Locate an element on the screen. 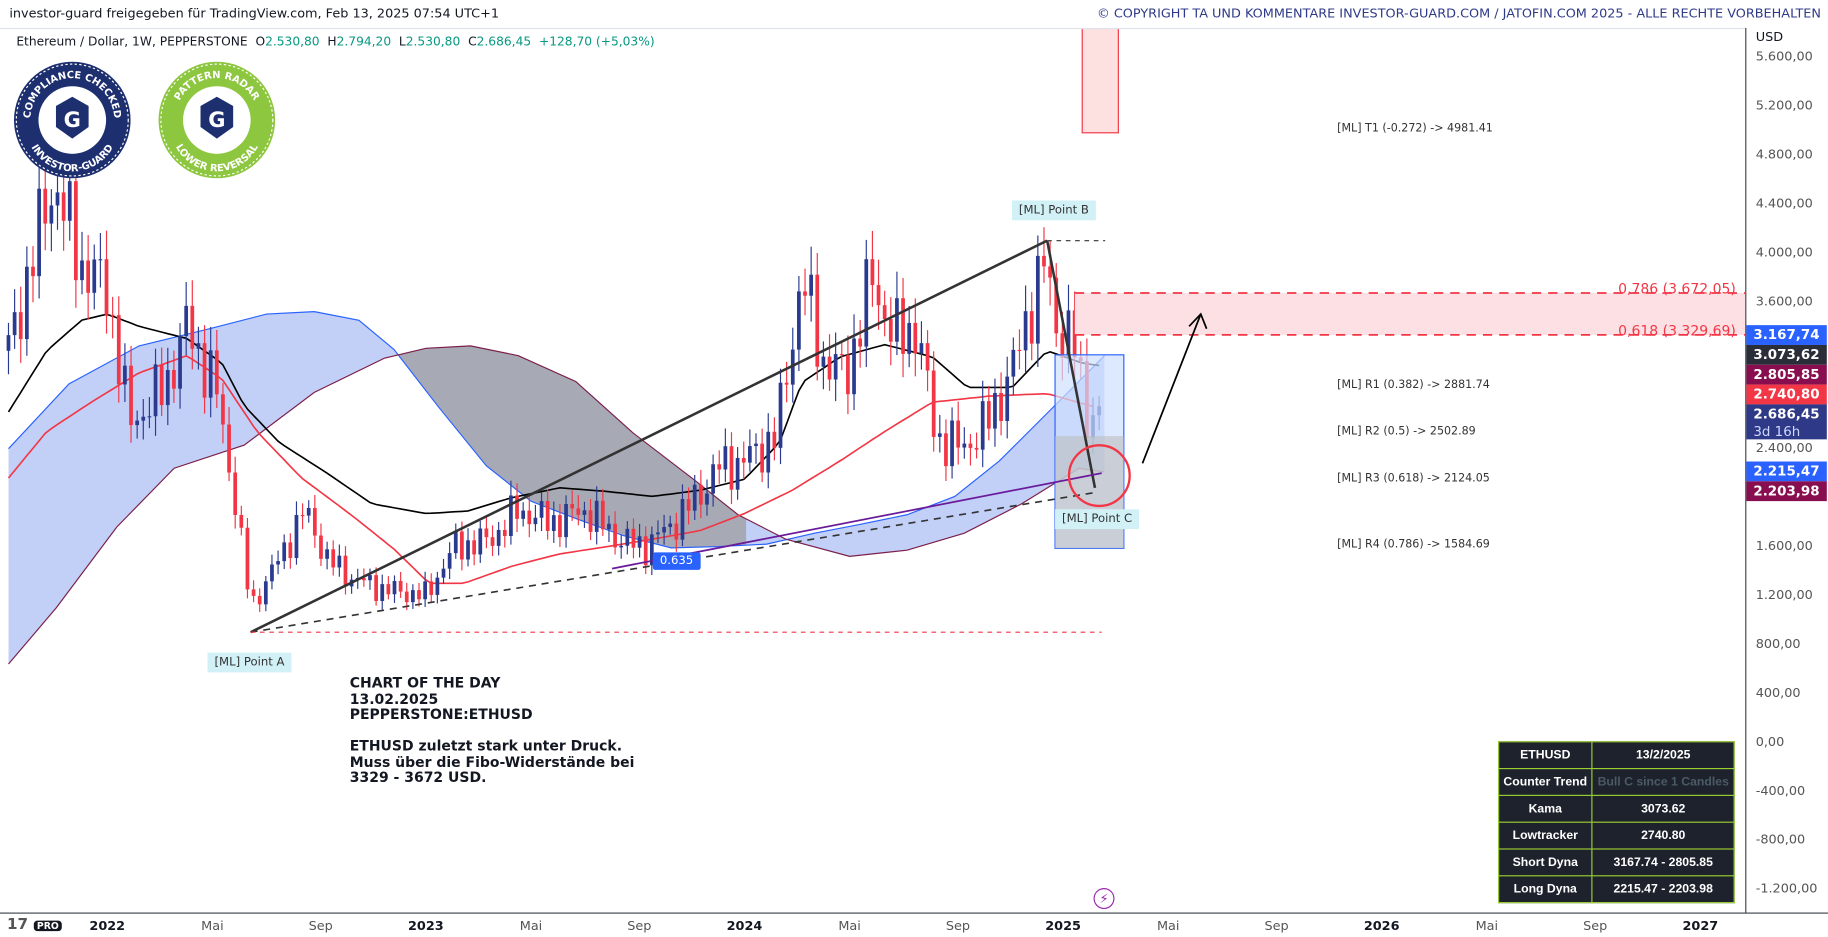 The image size is (1828, 937). price-badge-value: 2.215,47 is located at coordinates (1786, 470).